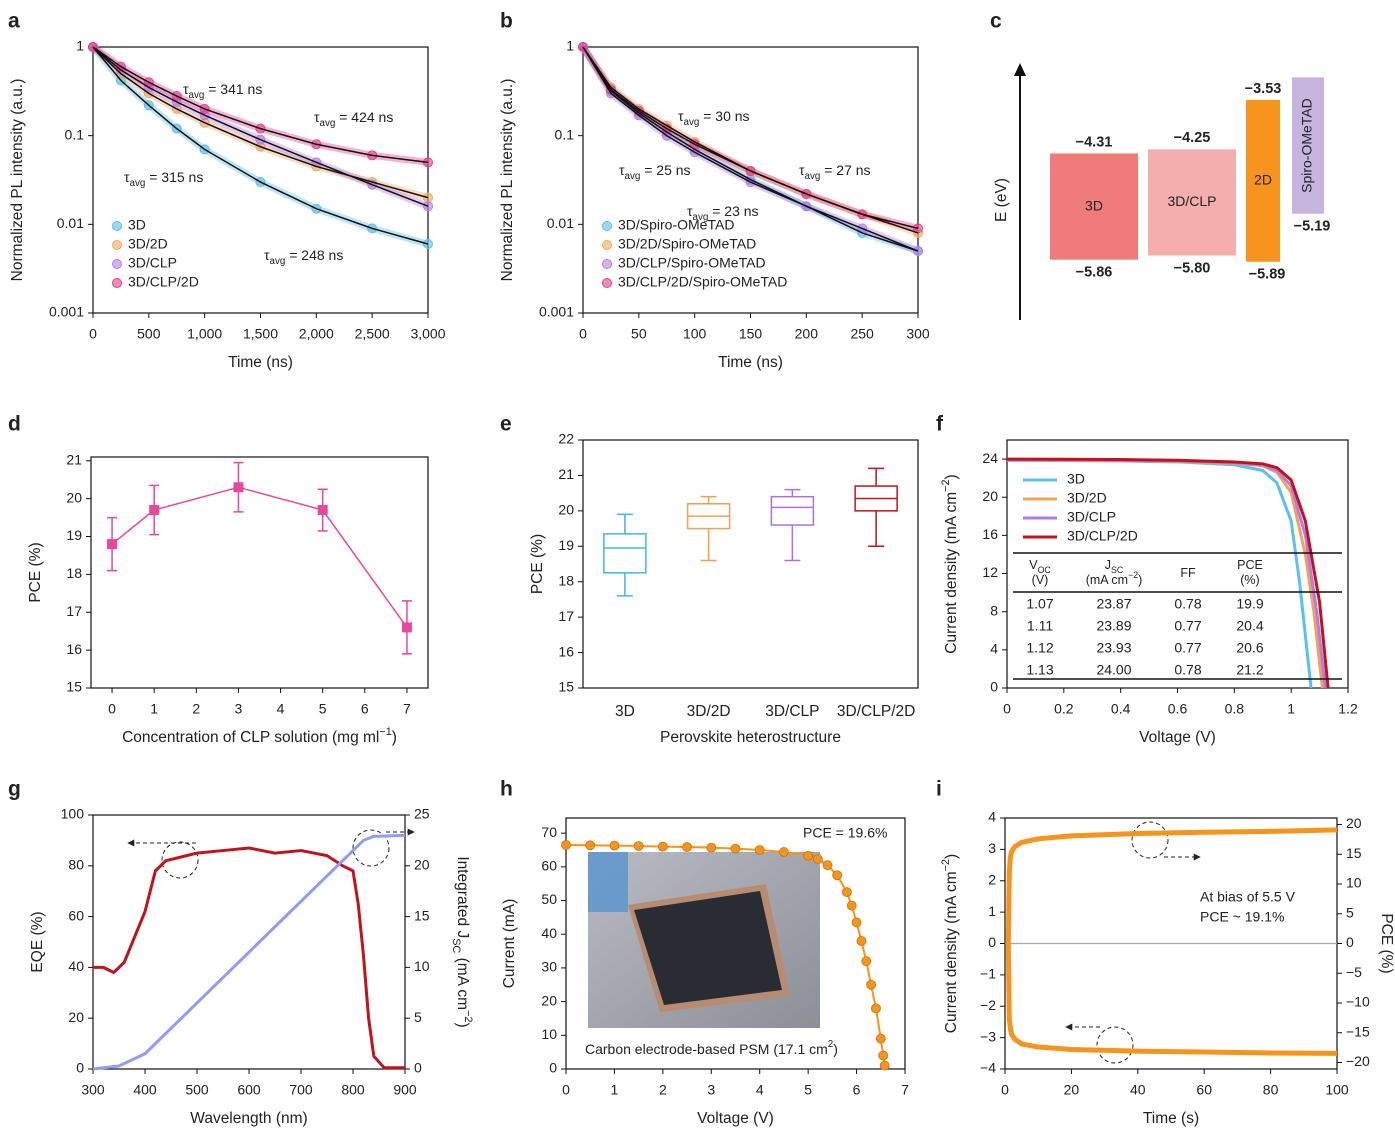 The image size is (1395, 1134). Describe the element at coordinates (566, 580) in the screenshot. I see `y-tick-label: 18` at that location.